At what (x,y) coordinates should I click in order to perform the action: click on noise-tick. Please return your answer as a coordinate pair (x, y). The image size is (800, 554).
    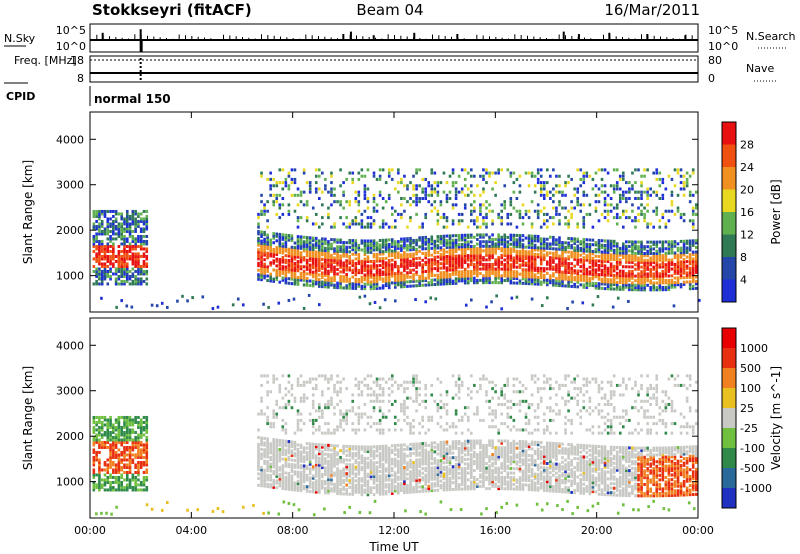
    Looking at the image, I should click on (223, 37).